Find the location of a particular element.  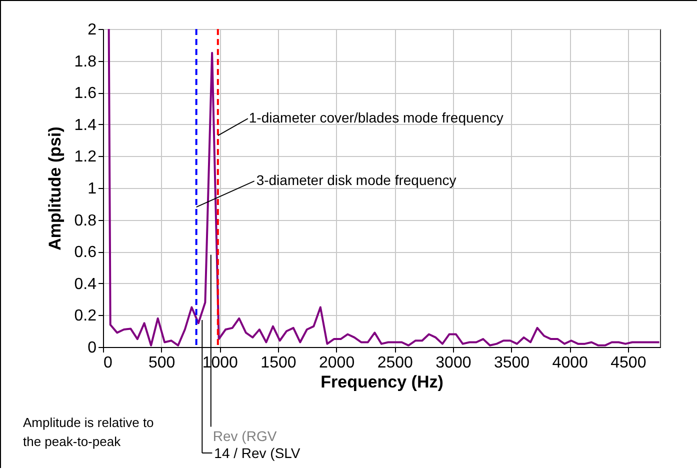

x-tick-label: 4500 is located at coordinates (628, 363).